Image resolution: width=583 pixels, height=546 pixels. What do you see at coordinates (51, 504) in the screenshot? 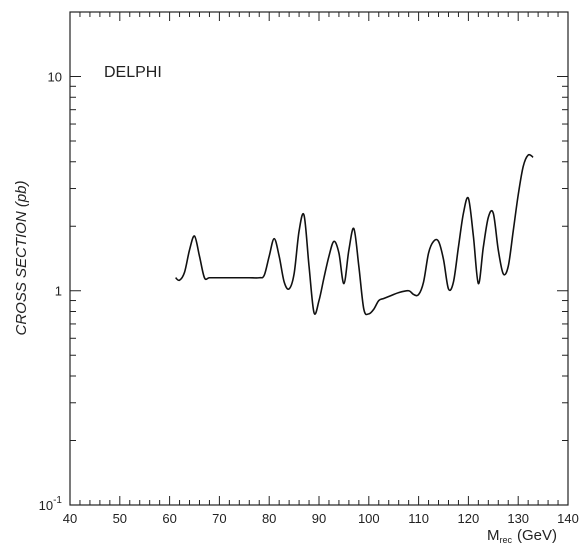
I see `y-tick-label: 10-1` at bounding box center [51, 504].